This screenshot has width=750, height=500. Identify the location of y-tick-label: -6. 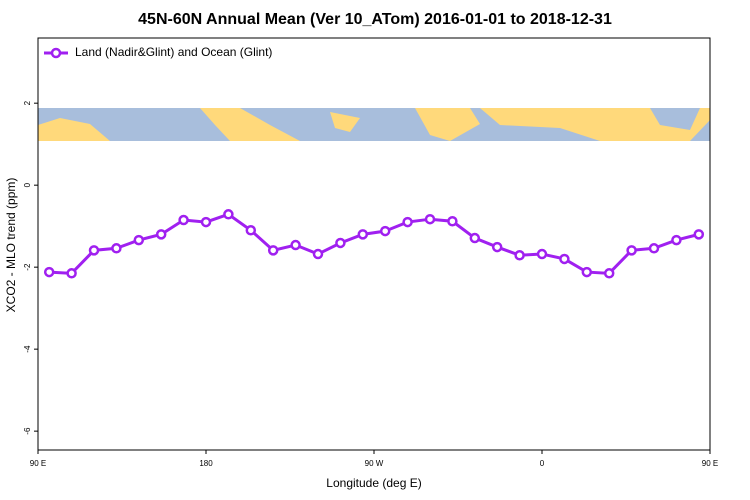
(27, 431).